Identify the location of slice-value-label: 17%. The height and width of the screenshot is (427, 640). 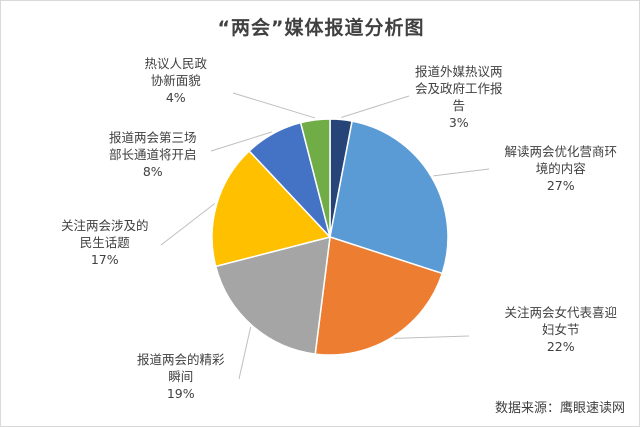
(104, 259).